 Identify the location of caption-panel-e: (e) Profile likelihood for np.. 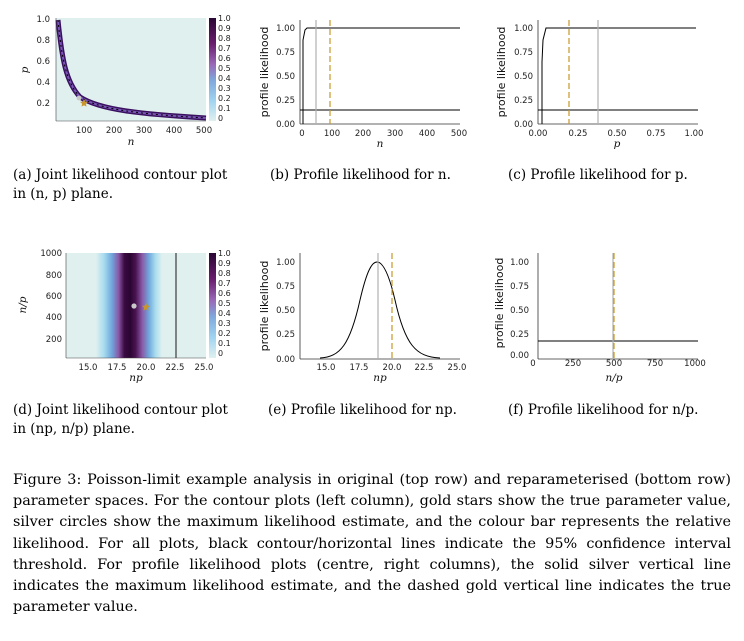
(362, 410).